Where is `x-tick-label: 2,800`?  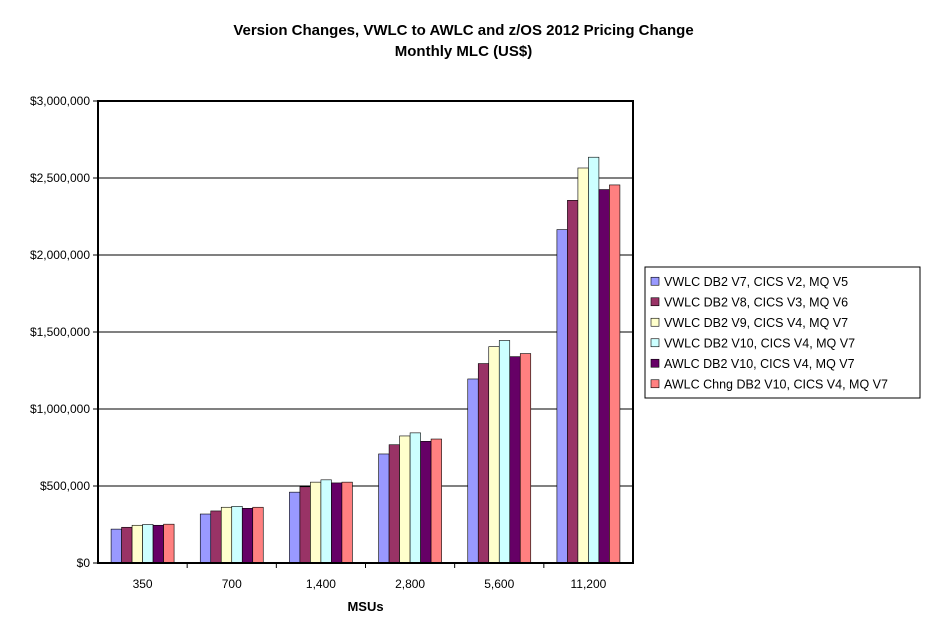 x-tick-label: 2,800 is located at coordinates (410, 584).